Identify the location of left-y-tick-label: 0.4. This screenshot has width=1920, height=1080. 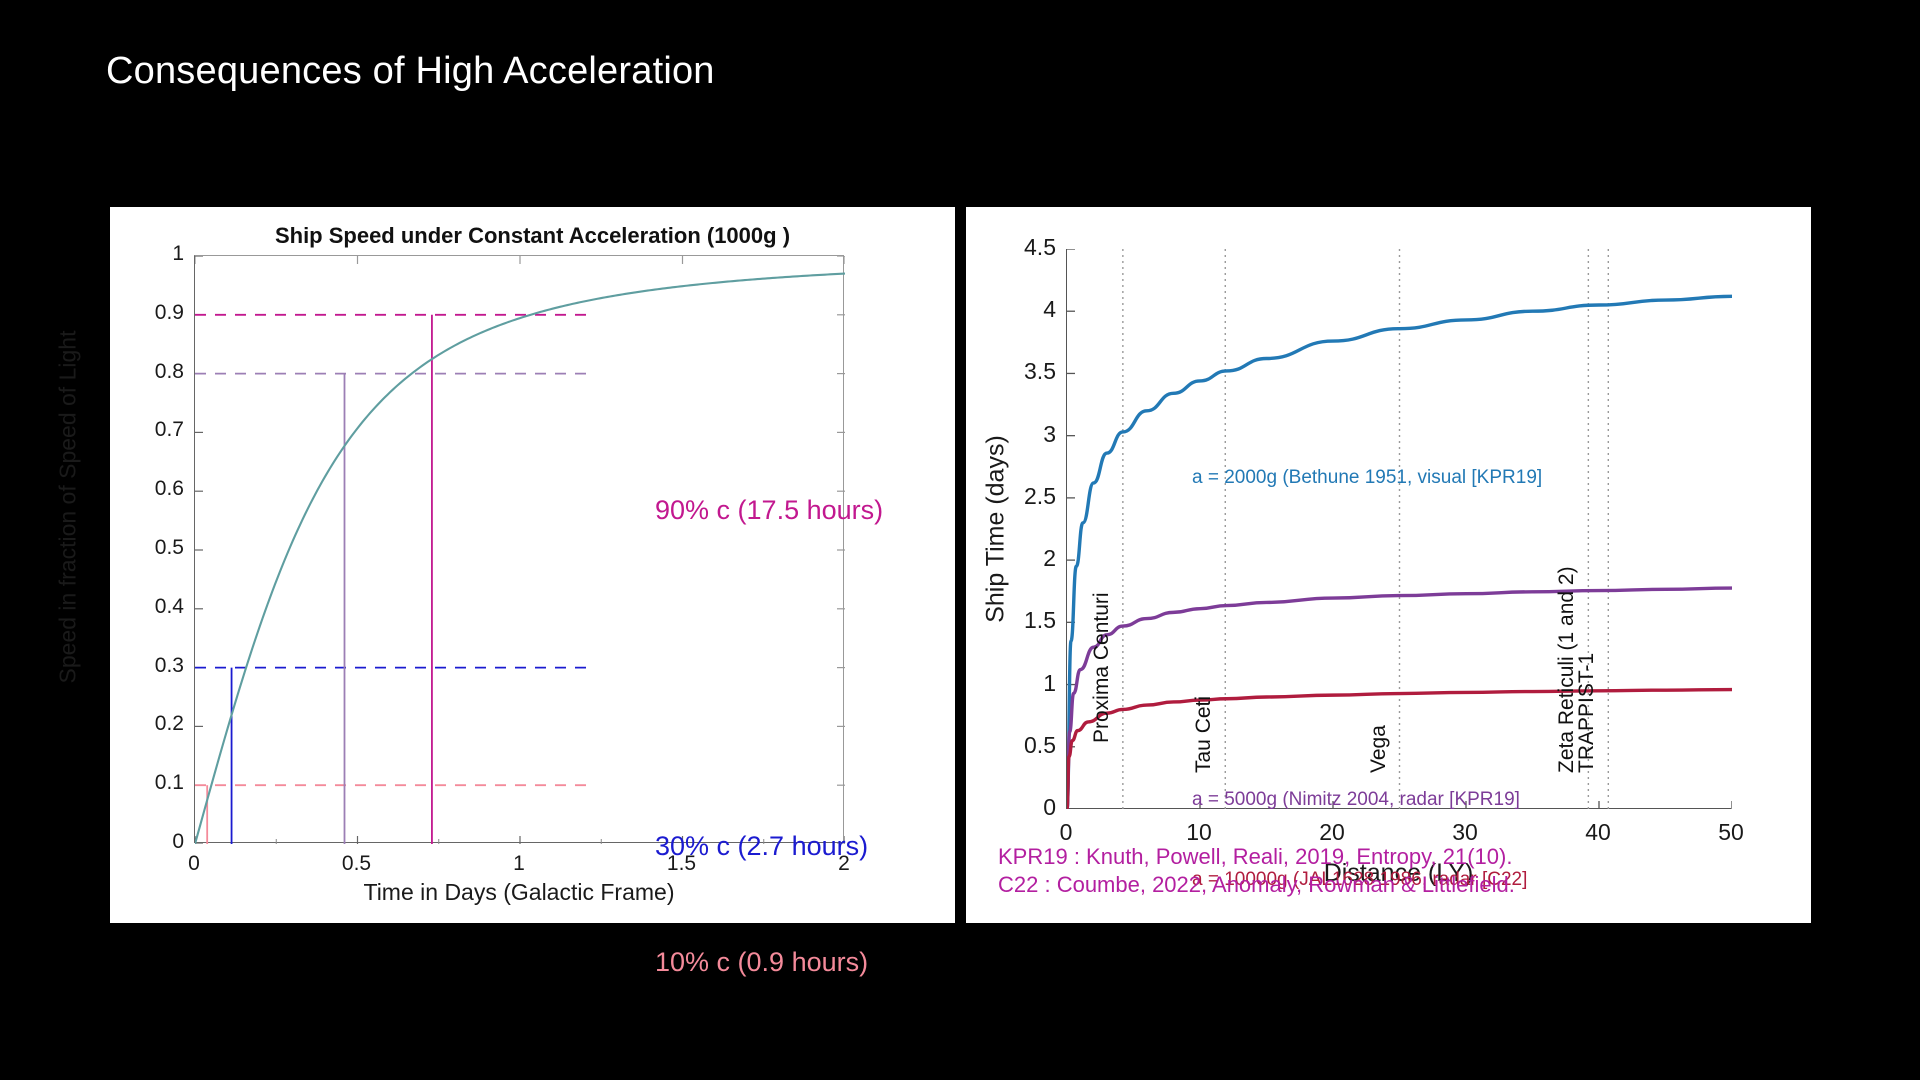
(169, 606).